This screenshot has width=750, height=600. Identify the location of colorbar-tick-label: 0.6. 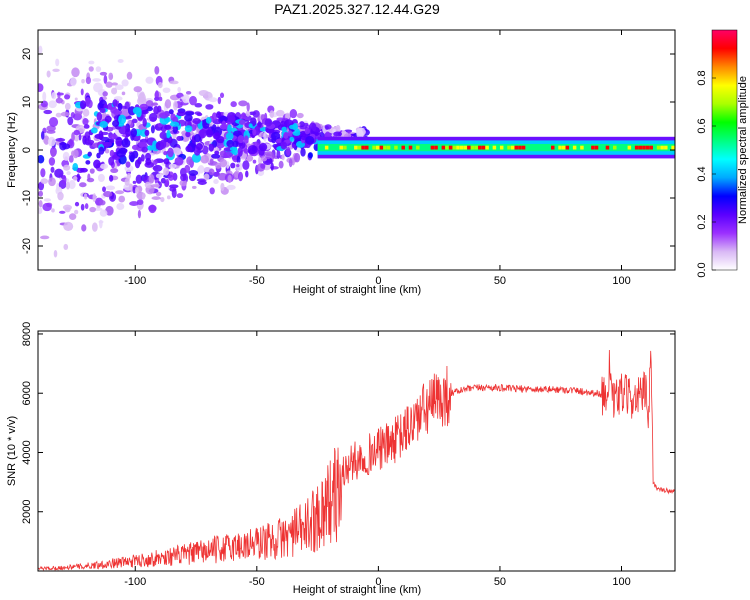
(702, 125).